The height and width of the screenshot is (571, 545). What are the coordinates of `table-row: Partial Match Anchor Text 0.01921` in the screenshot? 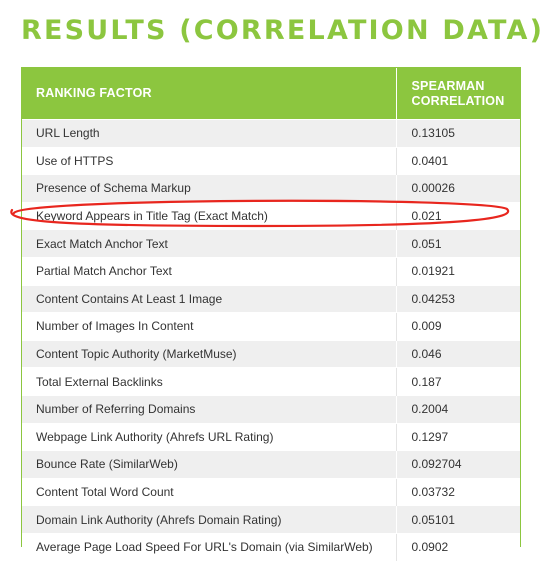 It's located at (271, 271).